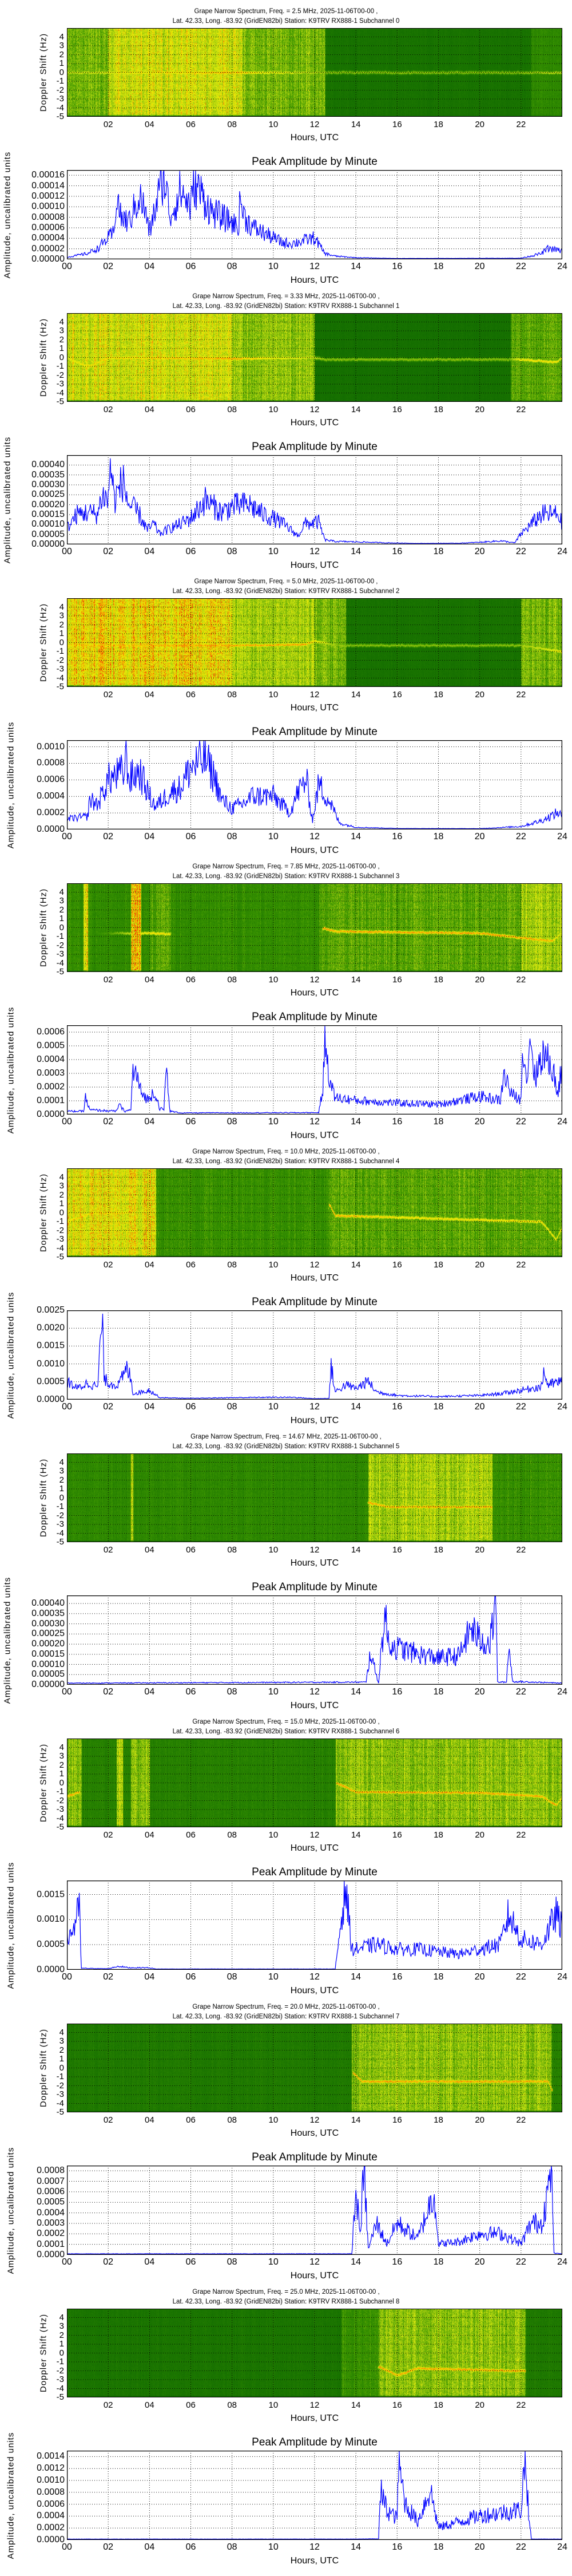 This screenshot has height=2576, width=572. What do you see at coordinates (61, 357) in the screenshot?
I see `spec-y-tick-label: 0` at bounding box center [61, 357].